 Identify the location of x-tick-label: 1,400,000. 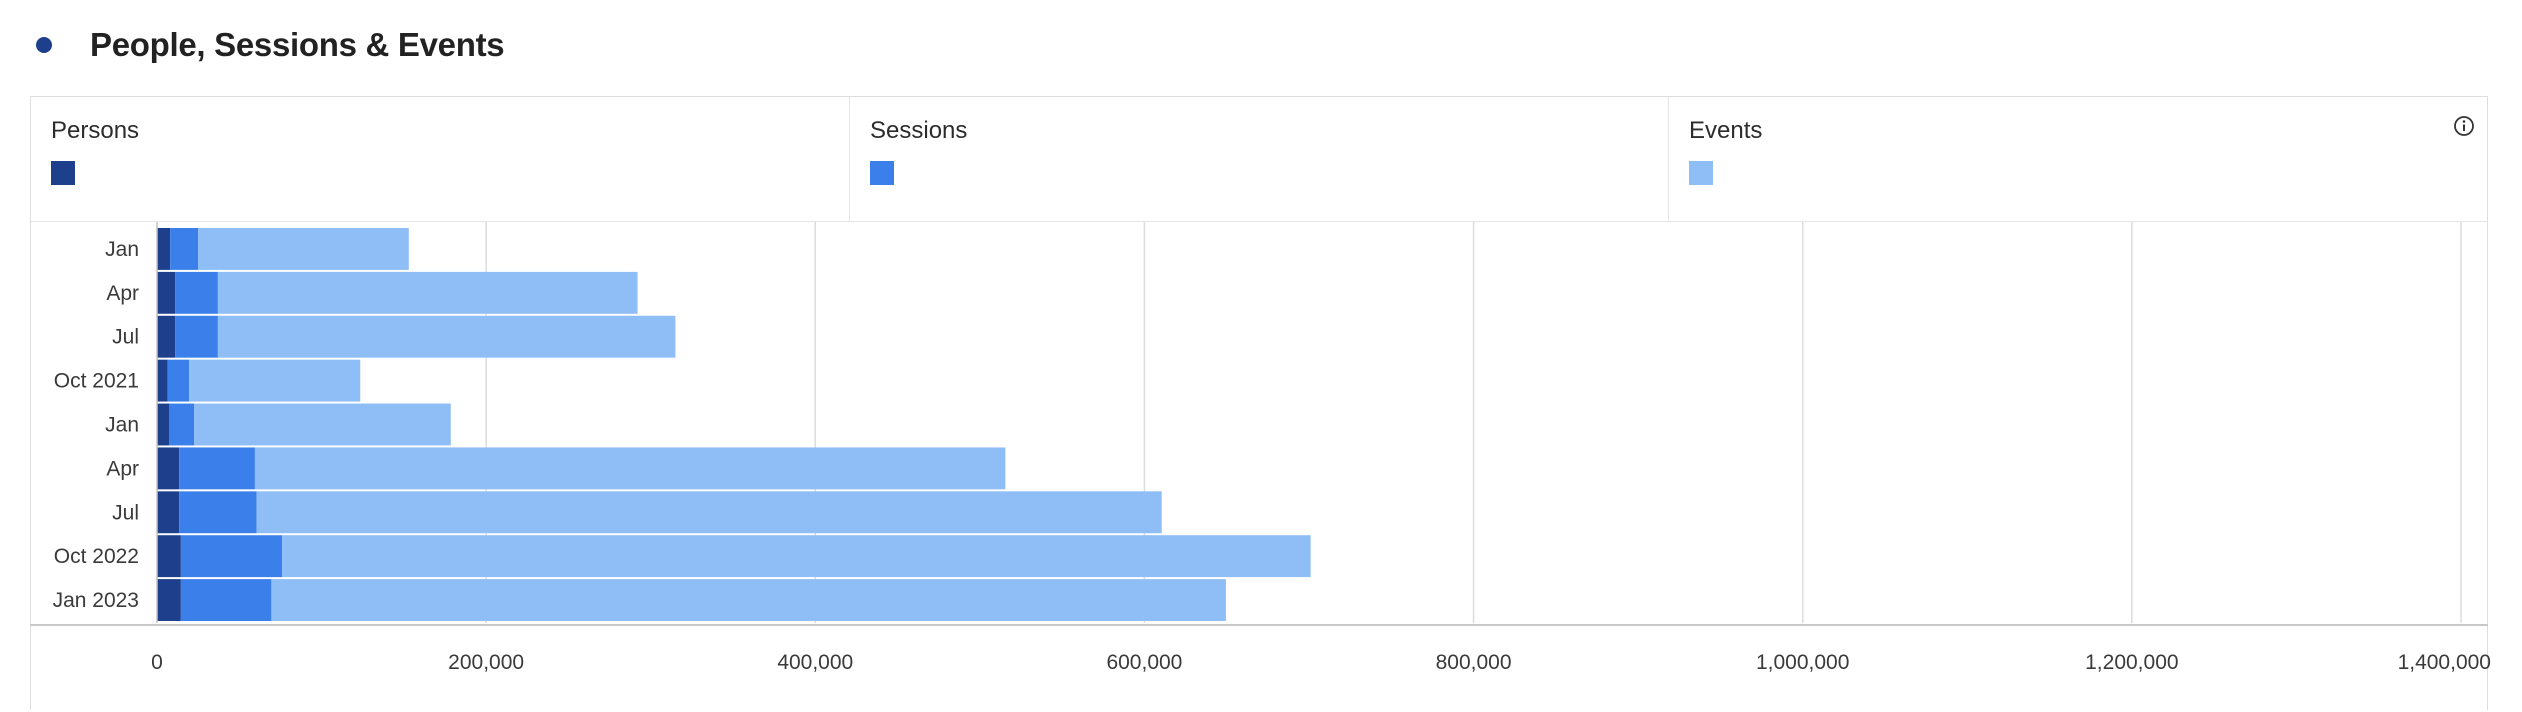
(2444, 662).